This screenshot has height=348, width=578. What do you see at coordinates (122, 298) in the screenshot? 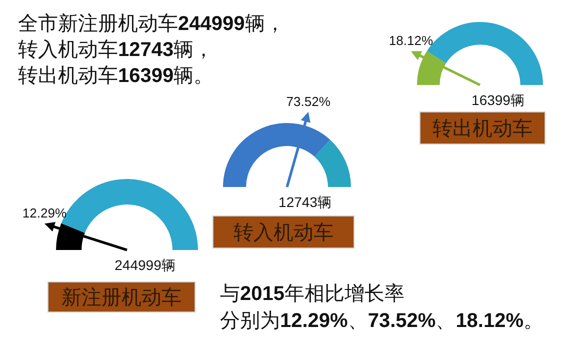
I see `text: 新注册机动车` at bounding box center [122, 298].